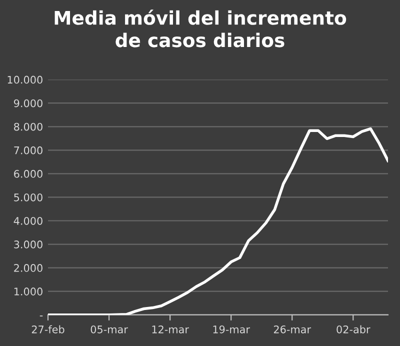 The width and height of the screenshot is (400, 346). What do you see at coordinates (28, 268) in the screenshot?
I see `y-tick-label: 2.000` at bounding box center [28, 268].